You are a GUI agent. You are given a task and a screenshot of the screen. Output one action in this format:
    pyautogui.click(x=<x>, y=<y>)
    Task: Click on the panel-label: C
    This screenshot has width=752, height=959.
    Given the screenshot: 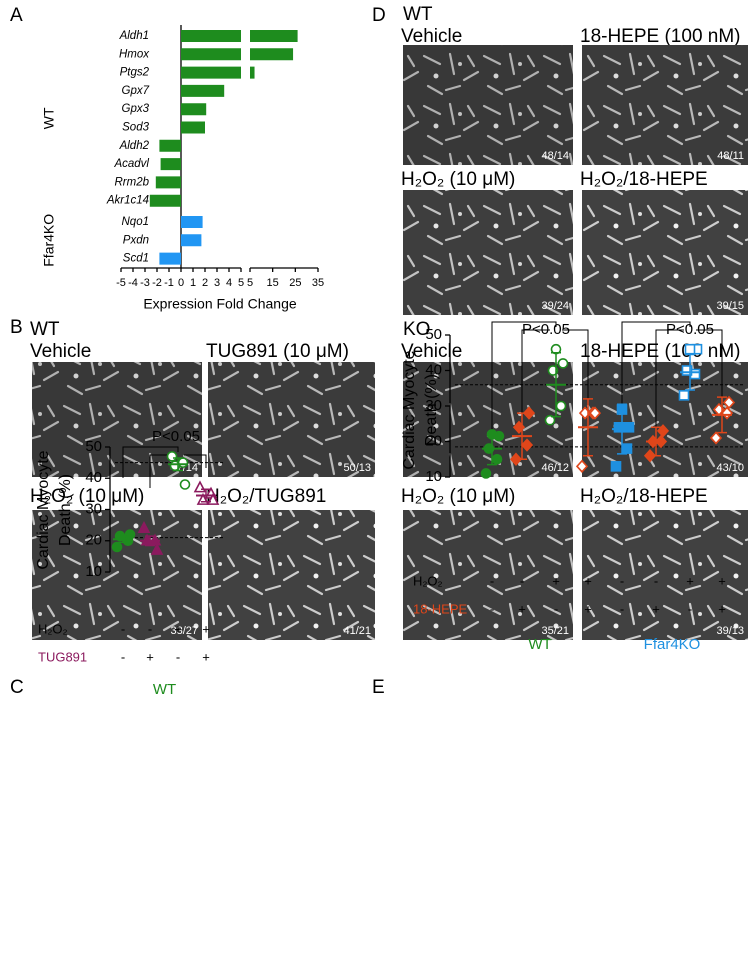 What is the action you would take?
    pyautogui.click(x=17, y=687)
    